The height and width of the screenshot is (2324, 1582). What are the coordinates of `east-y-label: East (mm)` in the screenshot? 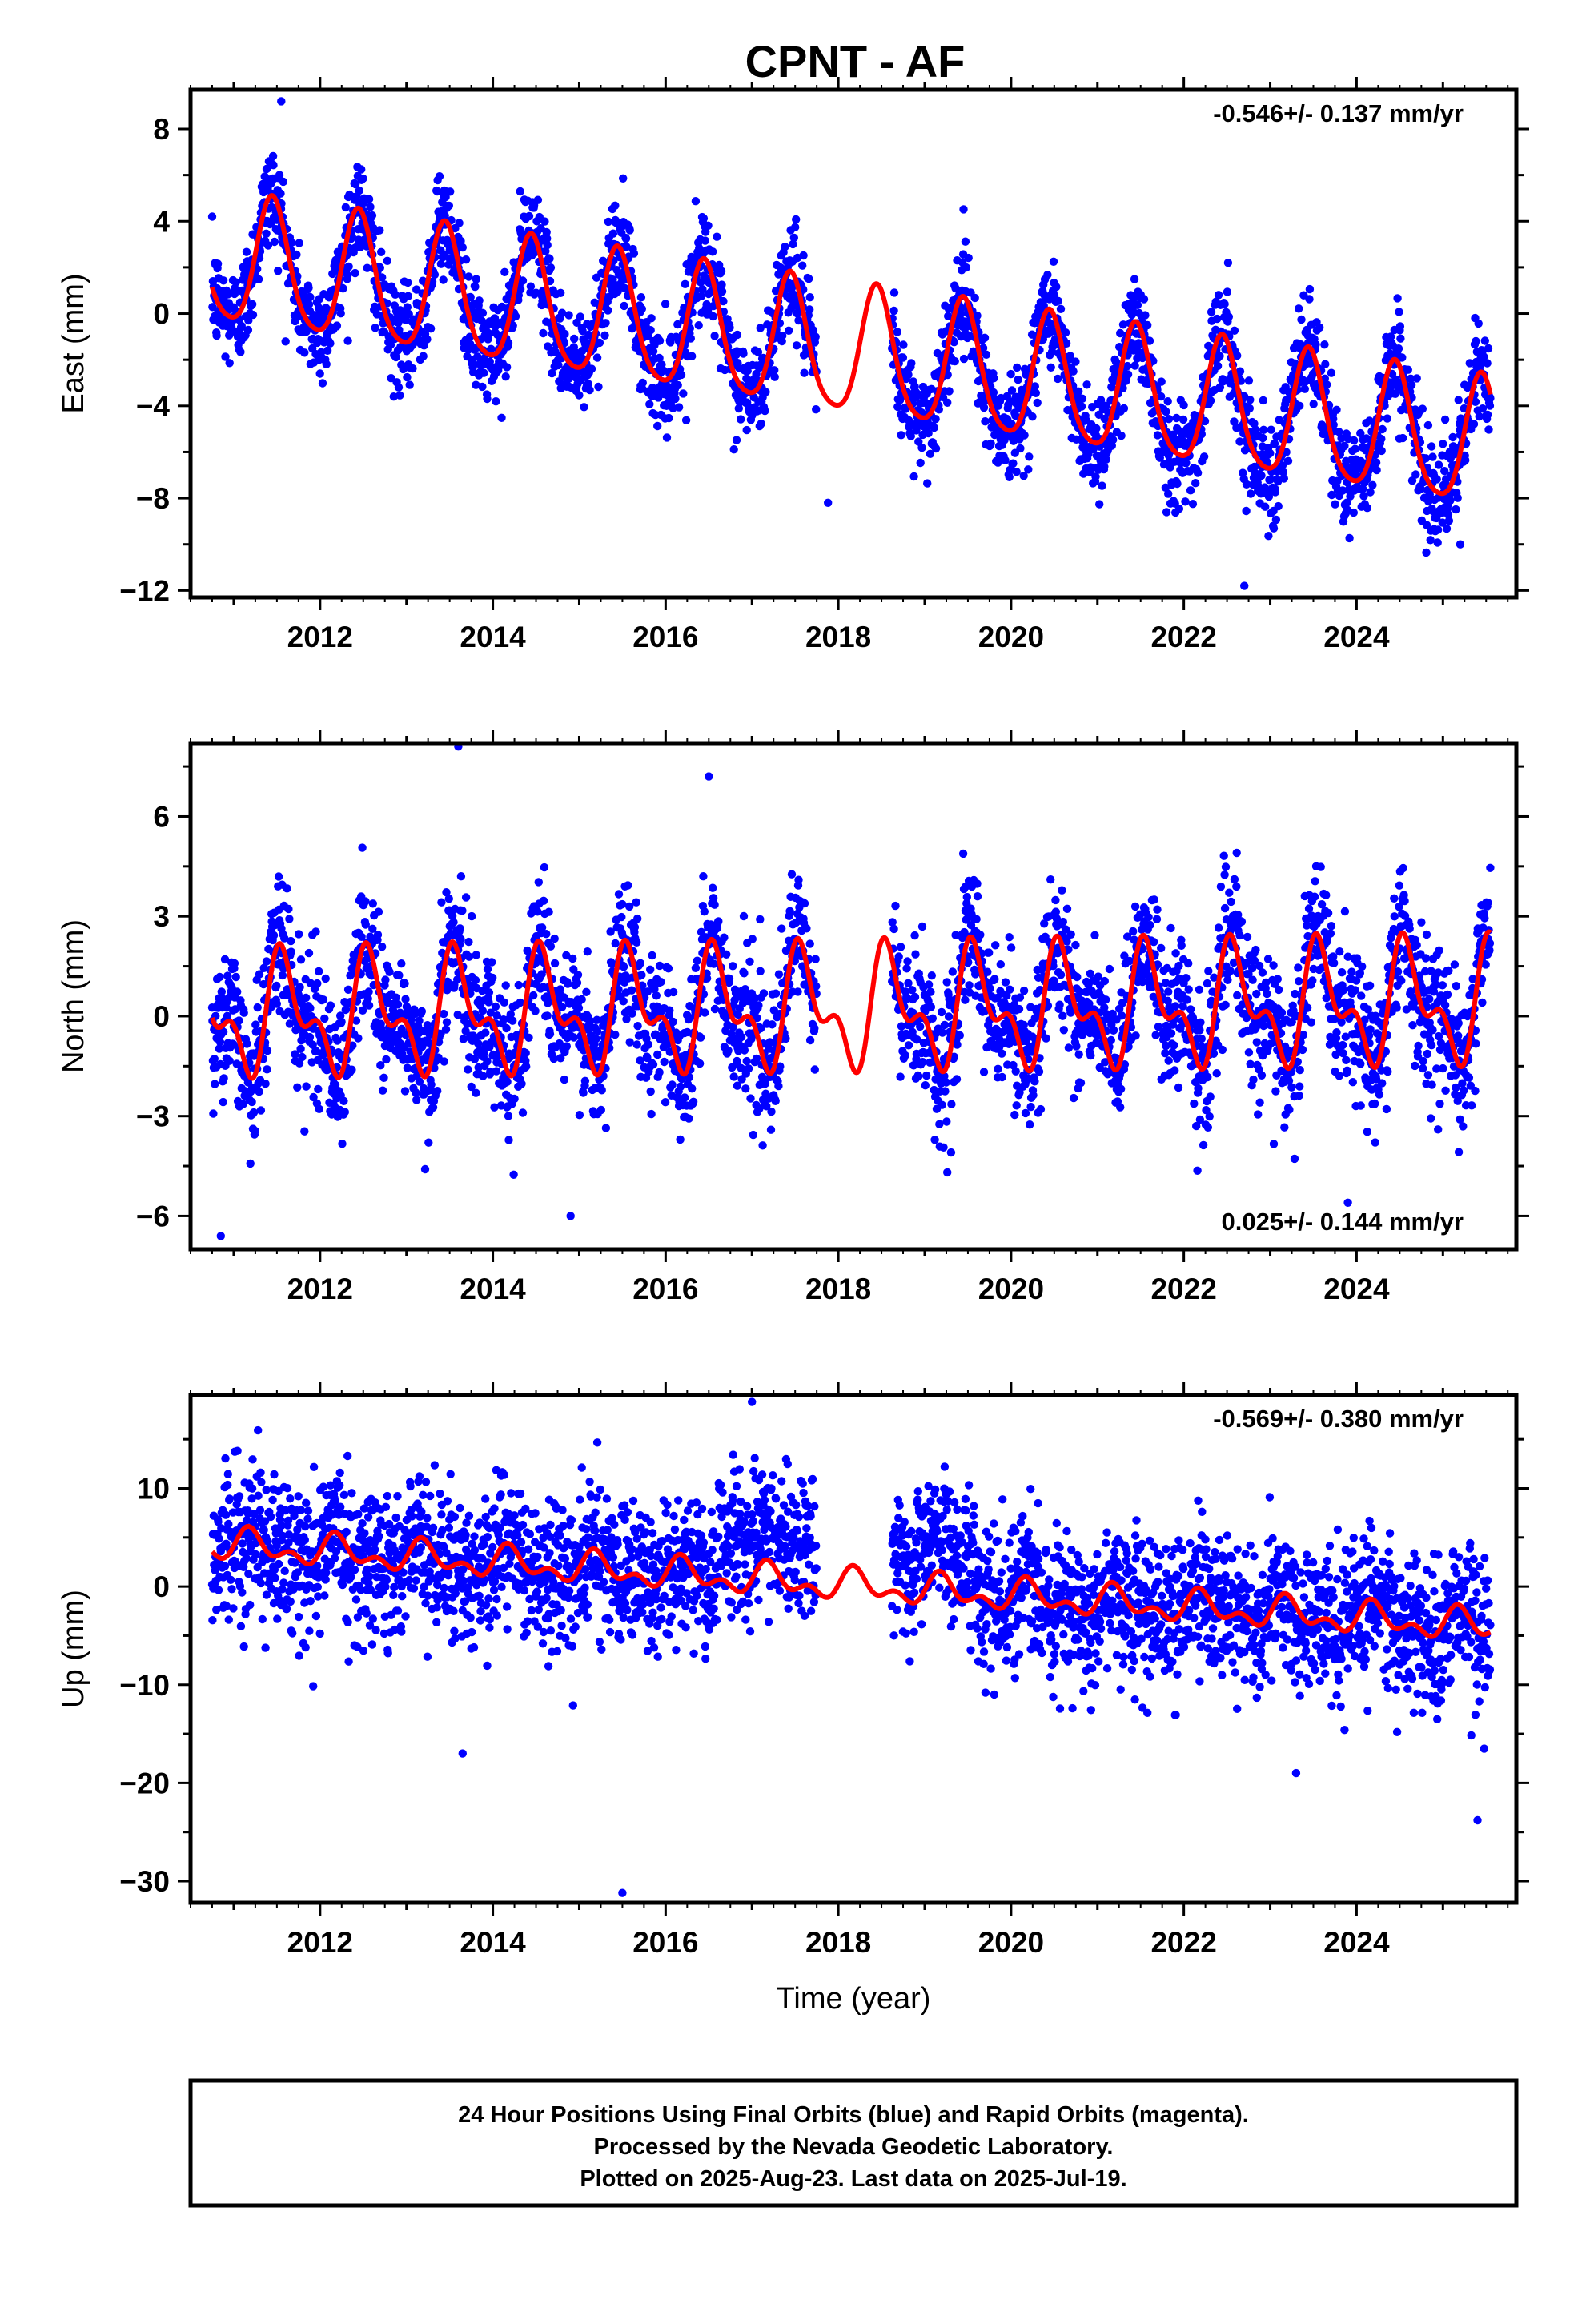 It's located at (74, 343).